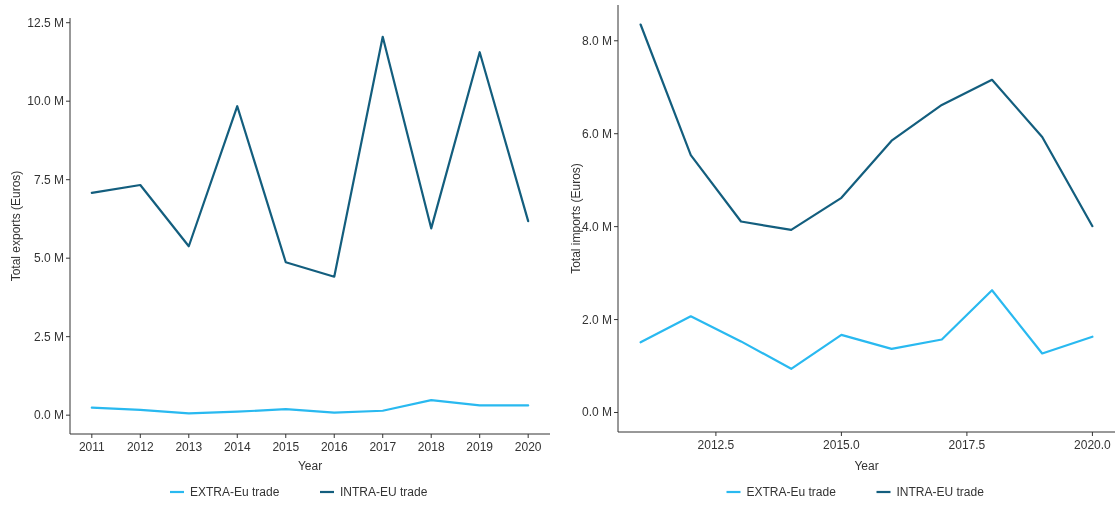 This screenshot has width=1120, height=509. I want to click on y-tick-label: 2.0 M, so click(596, 319).